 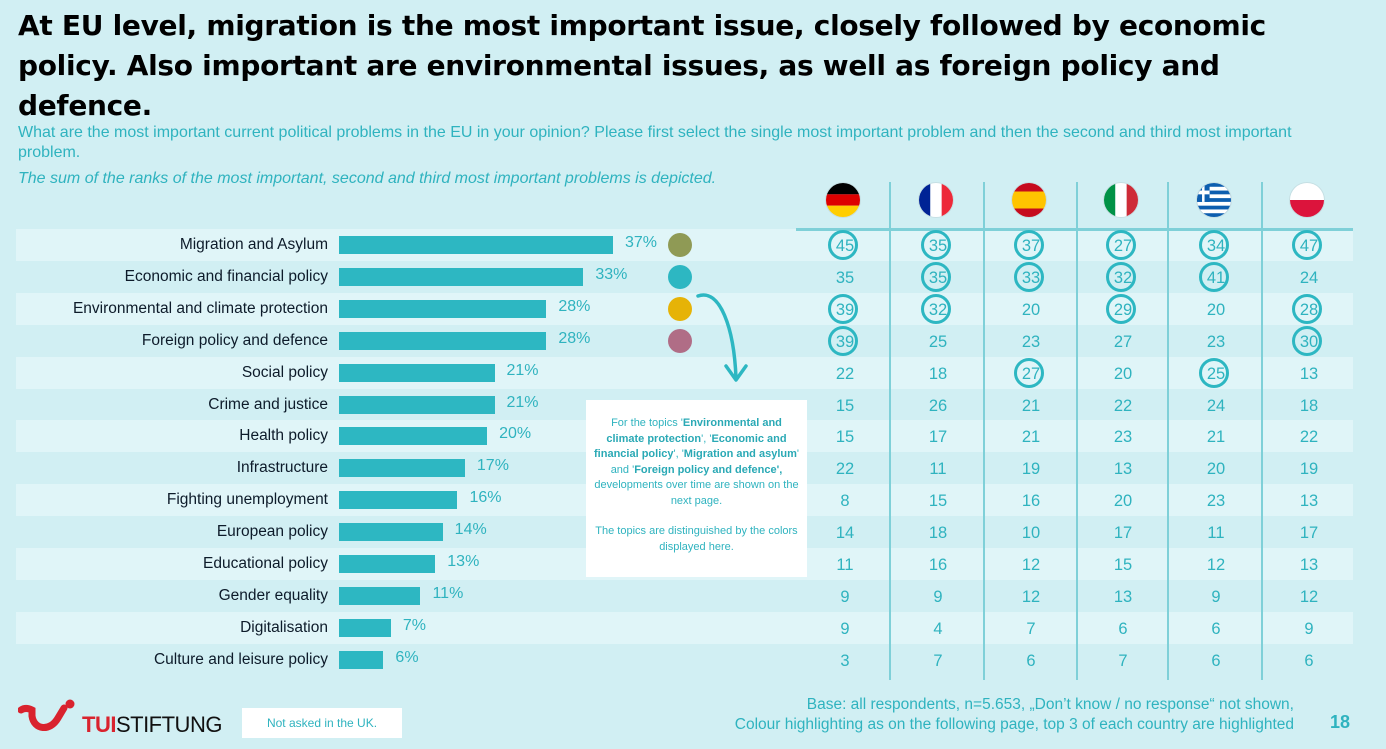 I want to click on bar-category-label: Culture and leisure policy, so click(x=240, y=659).